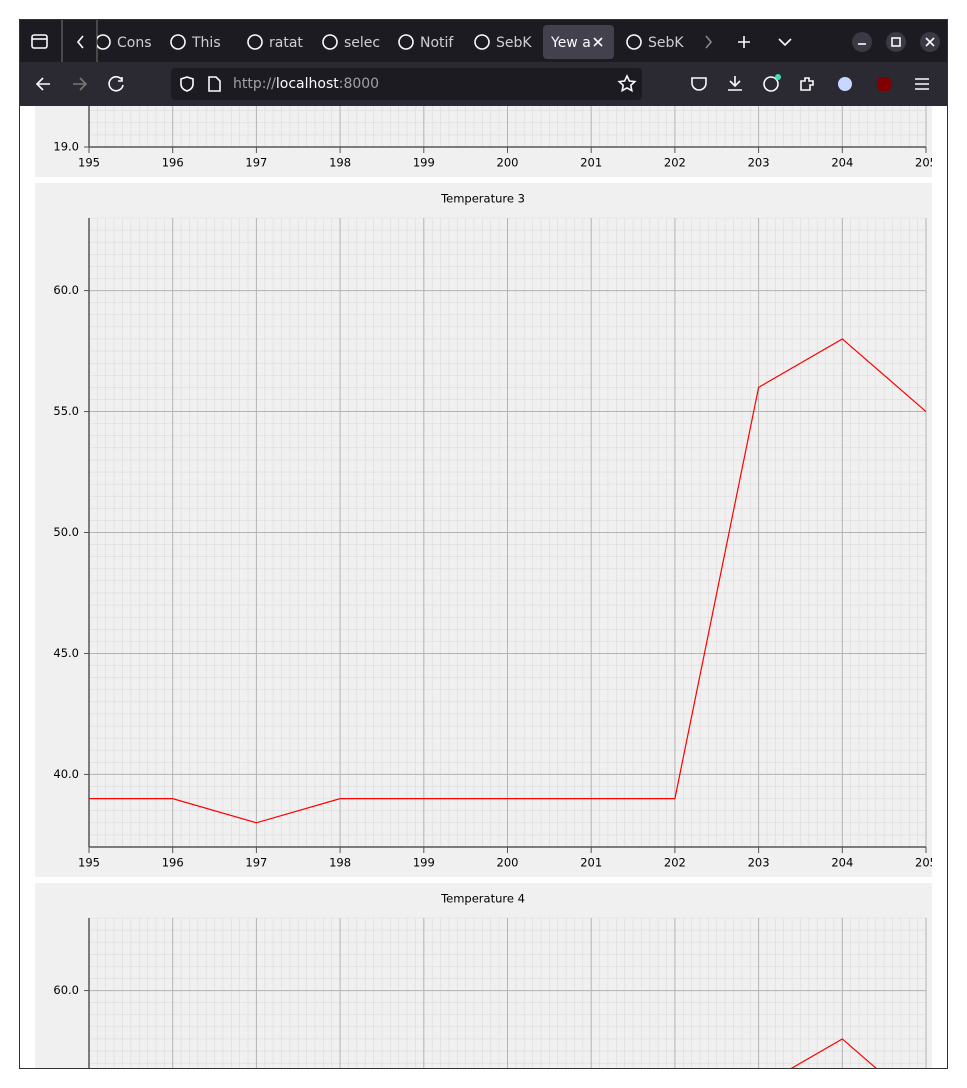 This screenshot has width=967, height=1088. What do you see at coordinates (254, 84) in the screenshot?
I see `url-scheme: http://` at bounding box center [254, 84].